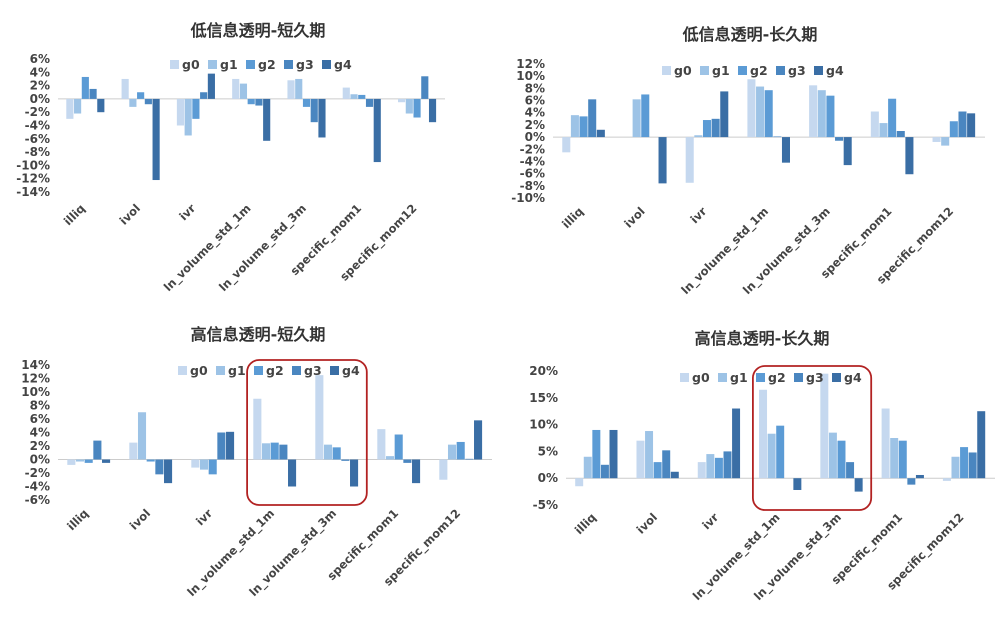  I want to click on category-label: ivr, so click(204, 517).